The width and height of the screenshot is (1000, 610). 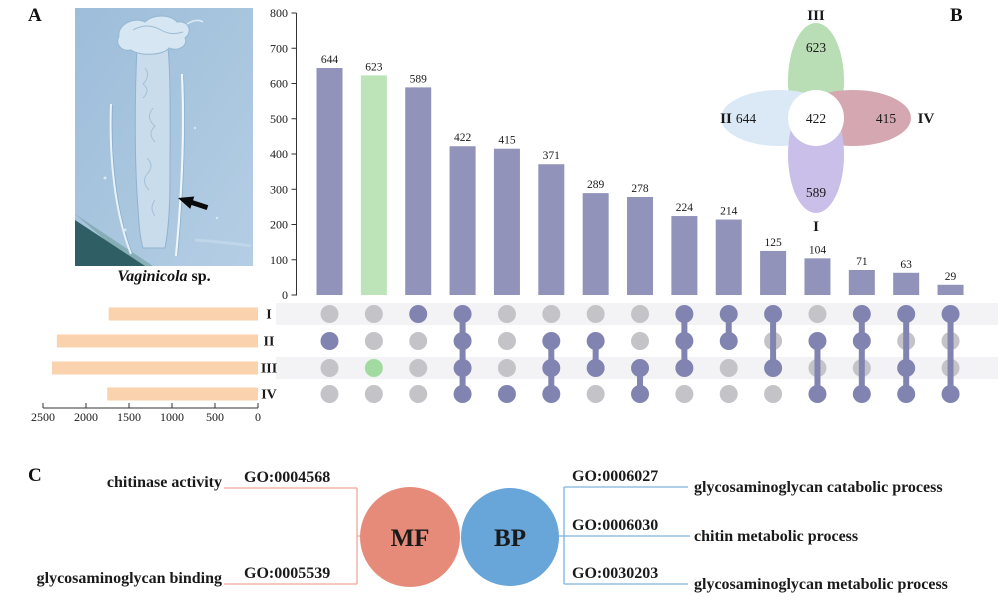 What do you see at coordinates (640, 189) in the screenshot?
I see `intersection-bar-value: 278` at bounding box center [640, 189].